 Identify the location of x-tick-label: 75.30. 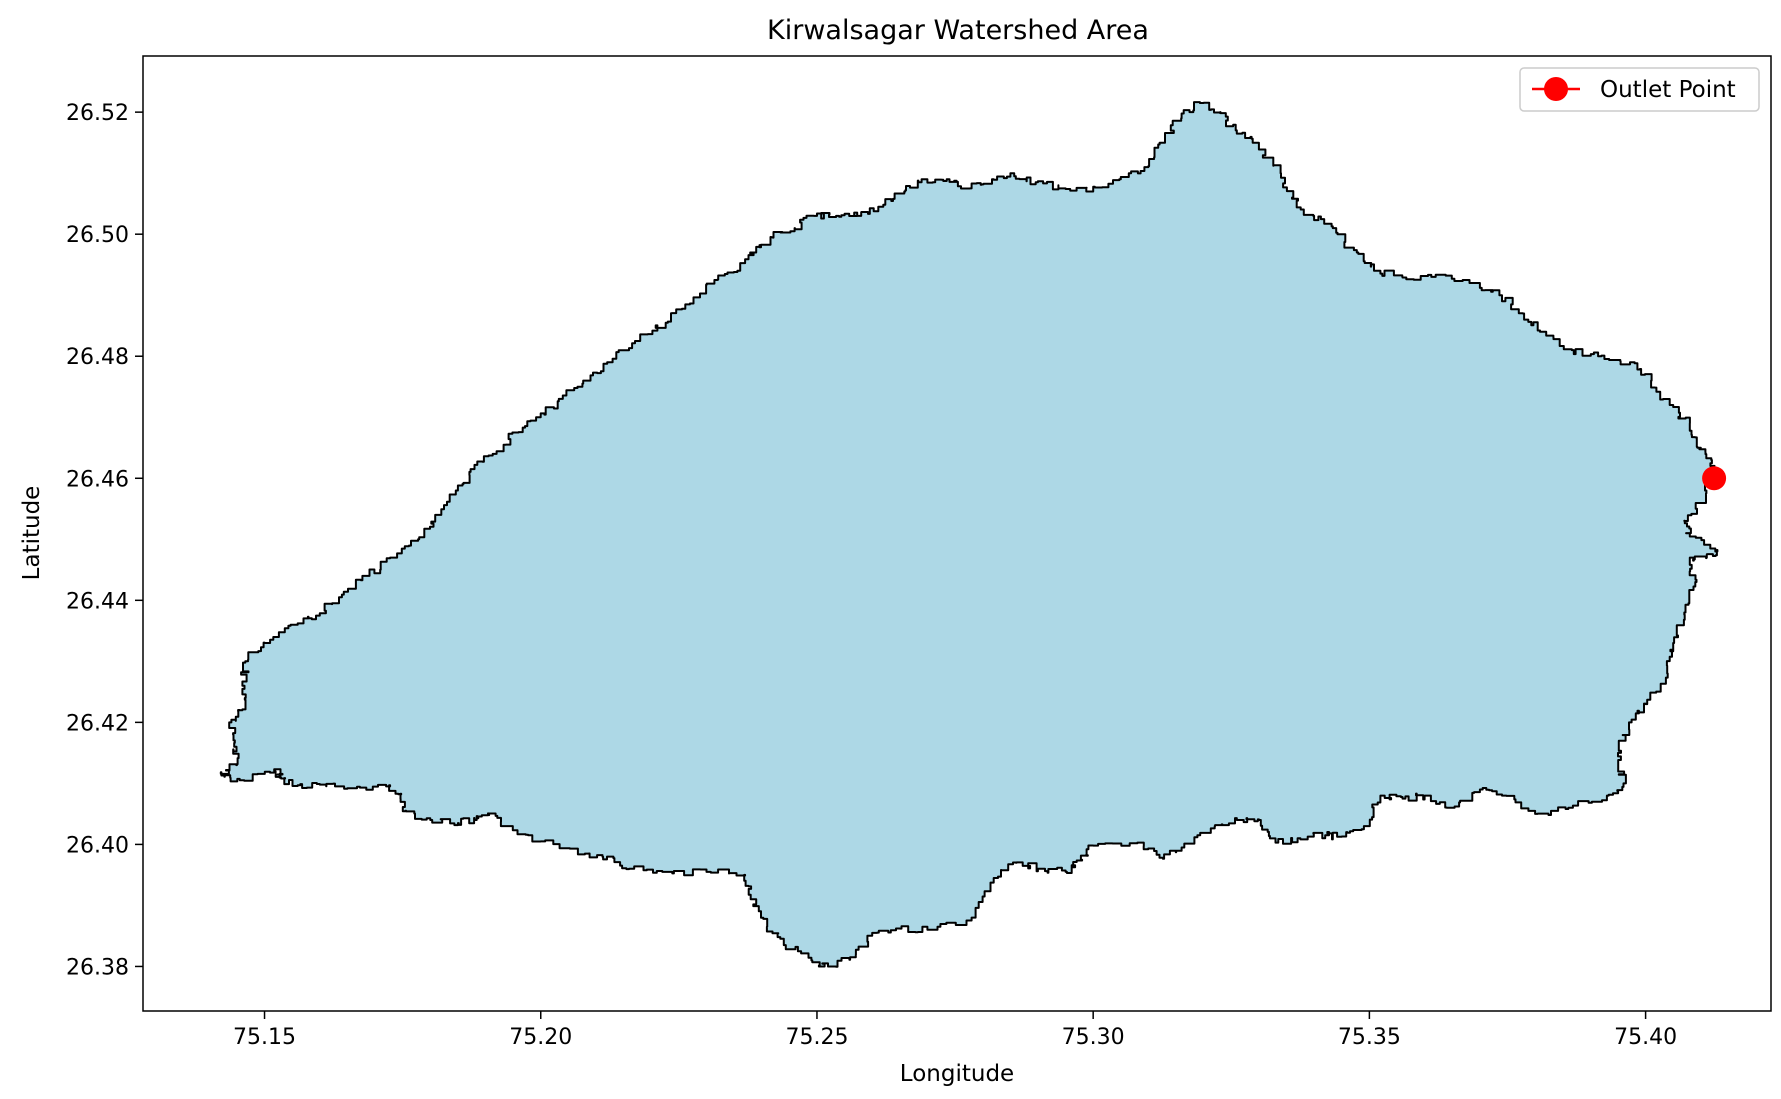
(1093, 1037).